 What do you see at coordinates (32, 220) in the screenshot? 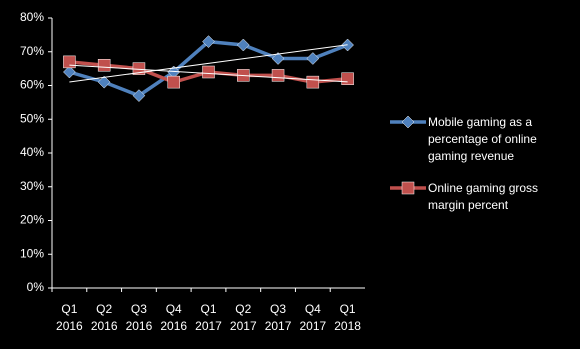
I see `y-tick-label: 20%` at bounding box center [32, 220].